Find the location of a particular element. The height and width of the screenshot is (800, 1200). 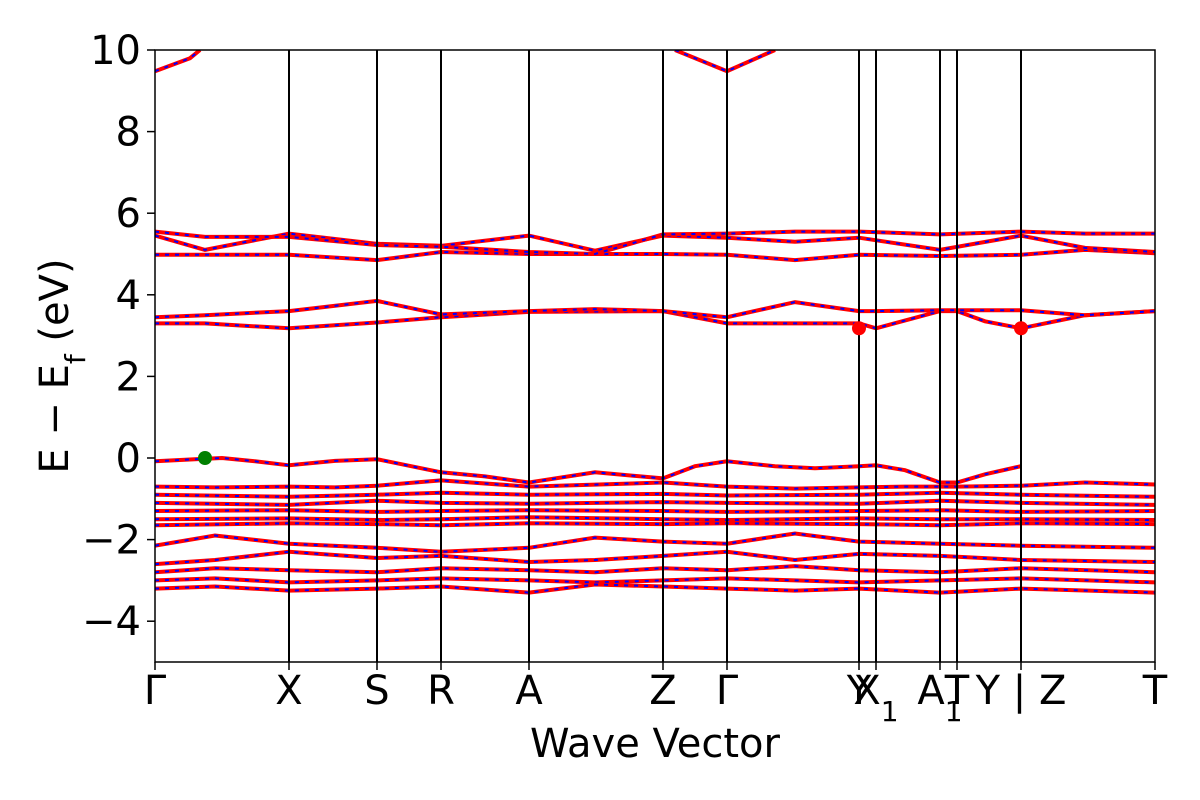

y-axis-title-subscript: f is located at coordinates (75, 358).